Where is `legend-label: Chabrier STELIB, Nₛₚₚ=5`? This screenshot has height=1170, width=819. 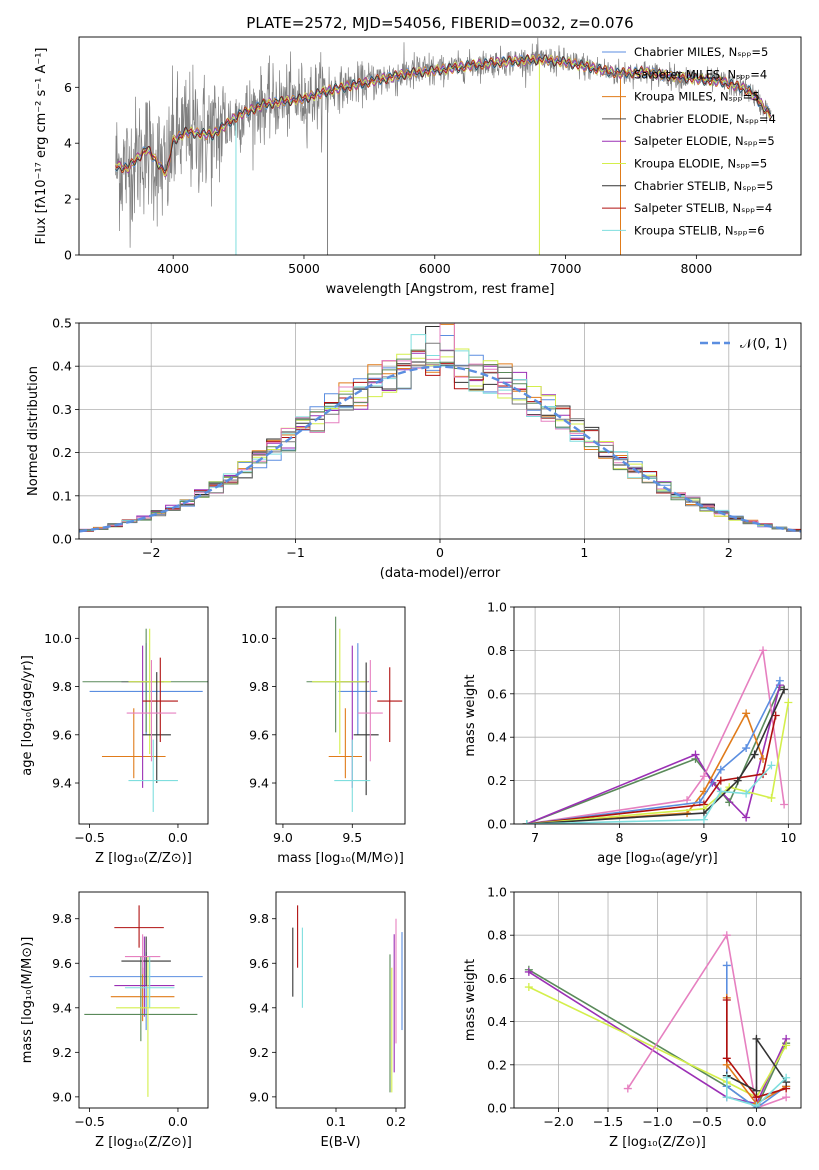
legend-label: Chabrier STELIB, Nₛₚₚ=5 is located at coordinates (703, 186).